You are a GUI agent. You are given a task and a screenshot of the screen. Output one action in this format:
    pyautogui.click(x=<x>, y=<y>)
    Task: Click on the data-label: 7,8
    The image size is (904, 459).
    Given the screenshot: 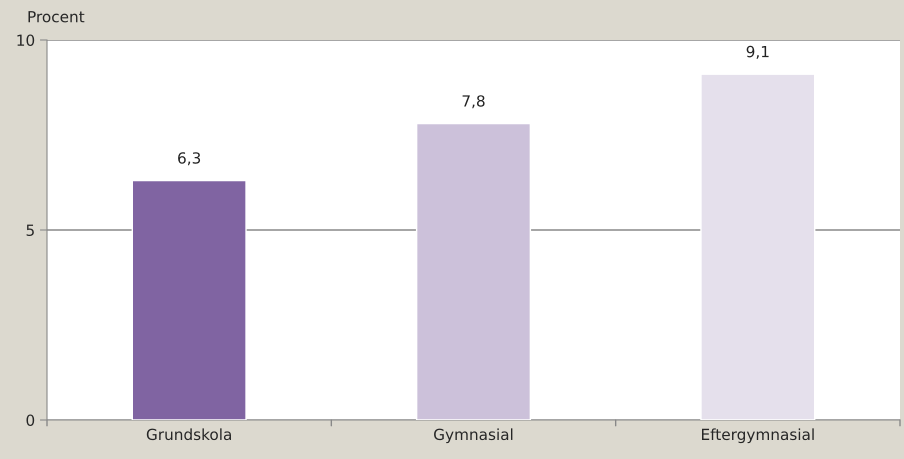 What is the action you would take?
    pyautogui.click(x=473, y=101)
    